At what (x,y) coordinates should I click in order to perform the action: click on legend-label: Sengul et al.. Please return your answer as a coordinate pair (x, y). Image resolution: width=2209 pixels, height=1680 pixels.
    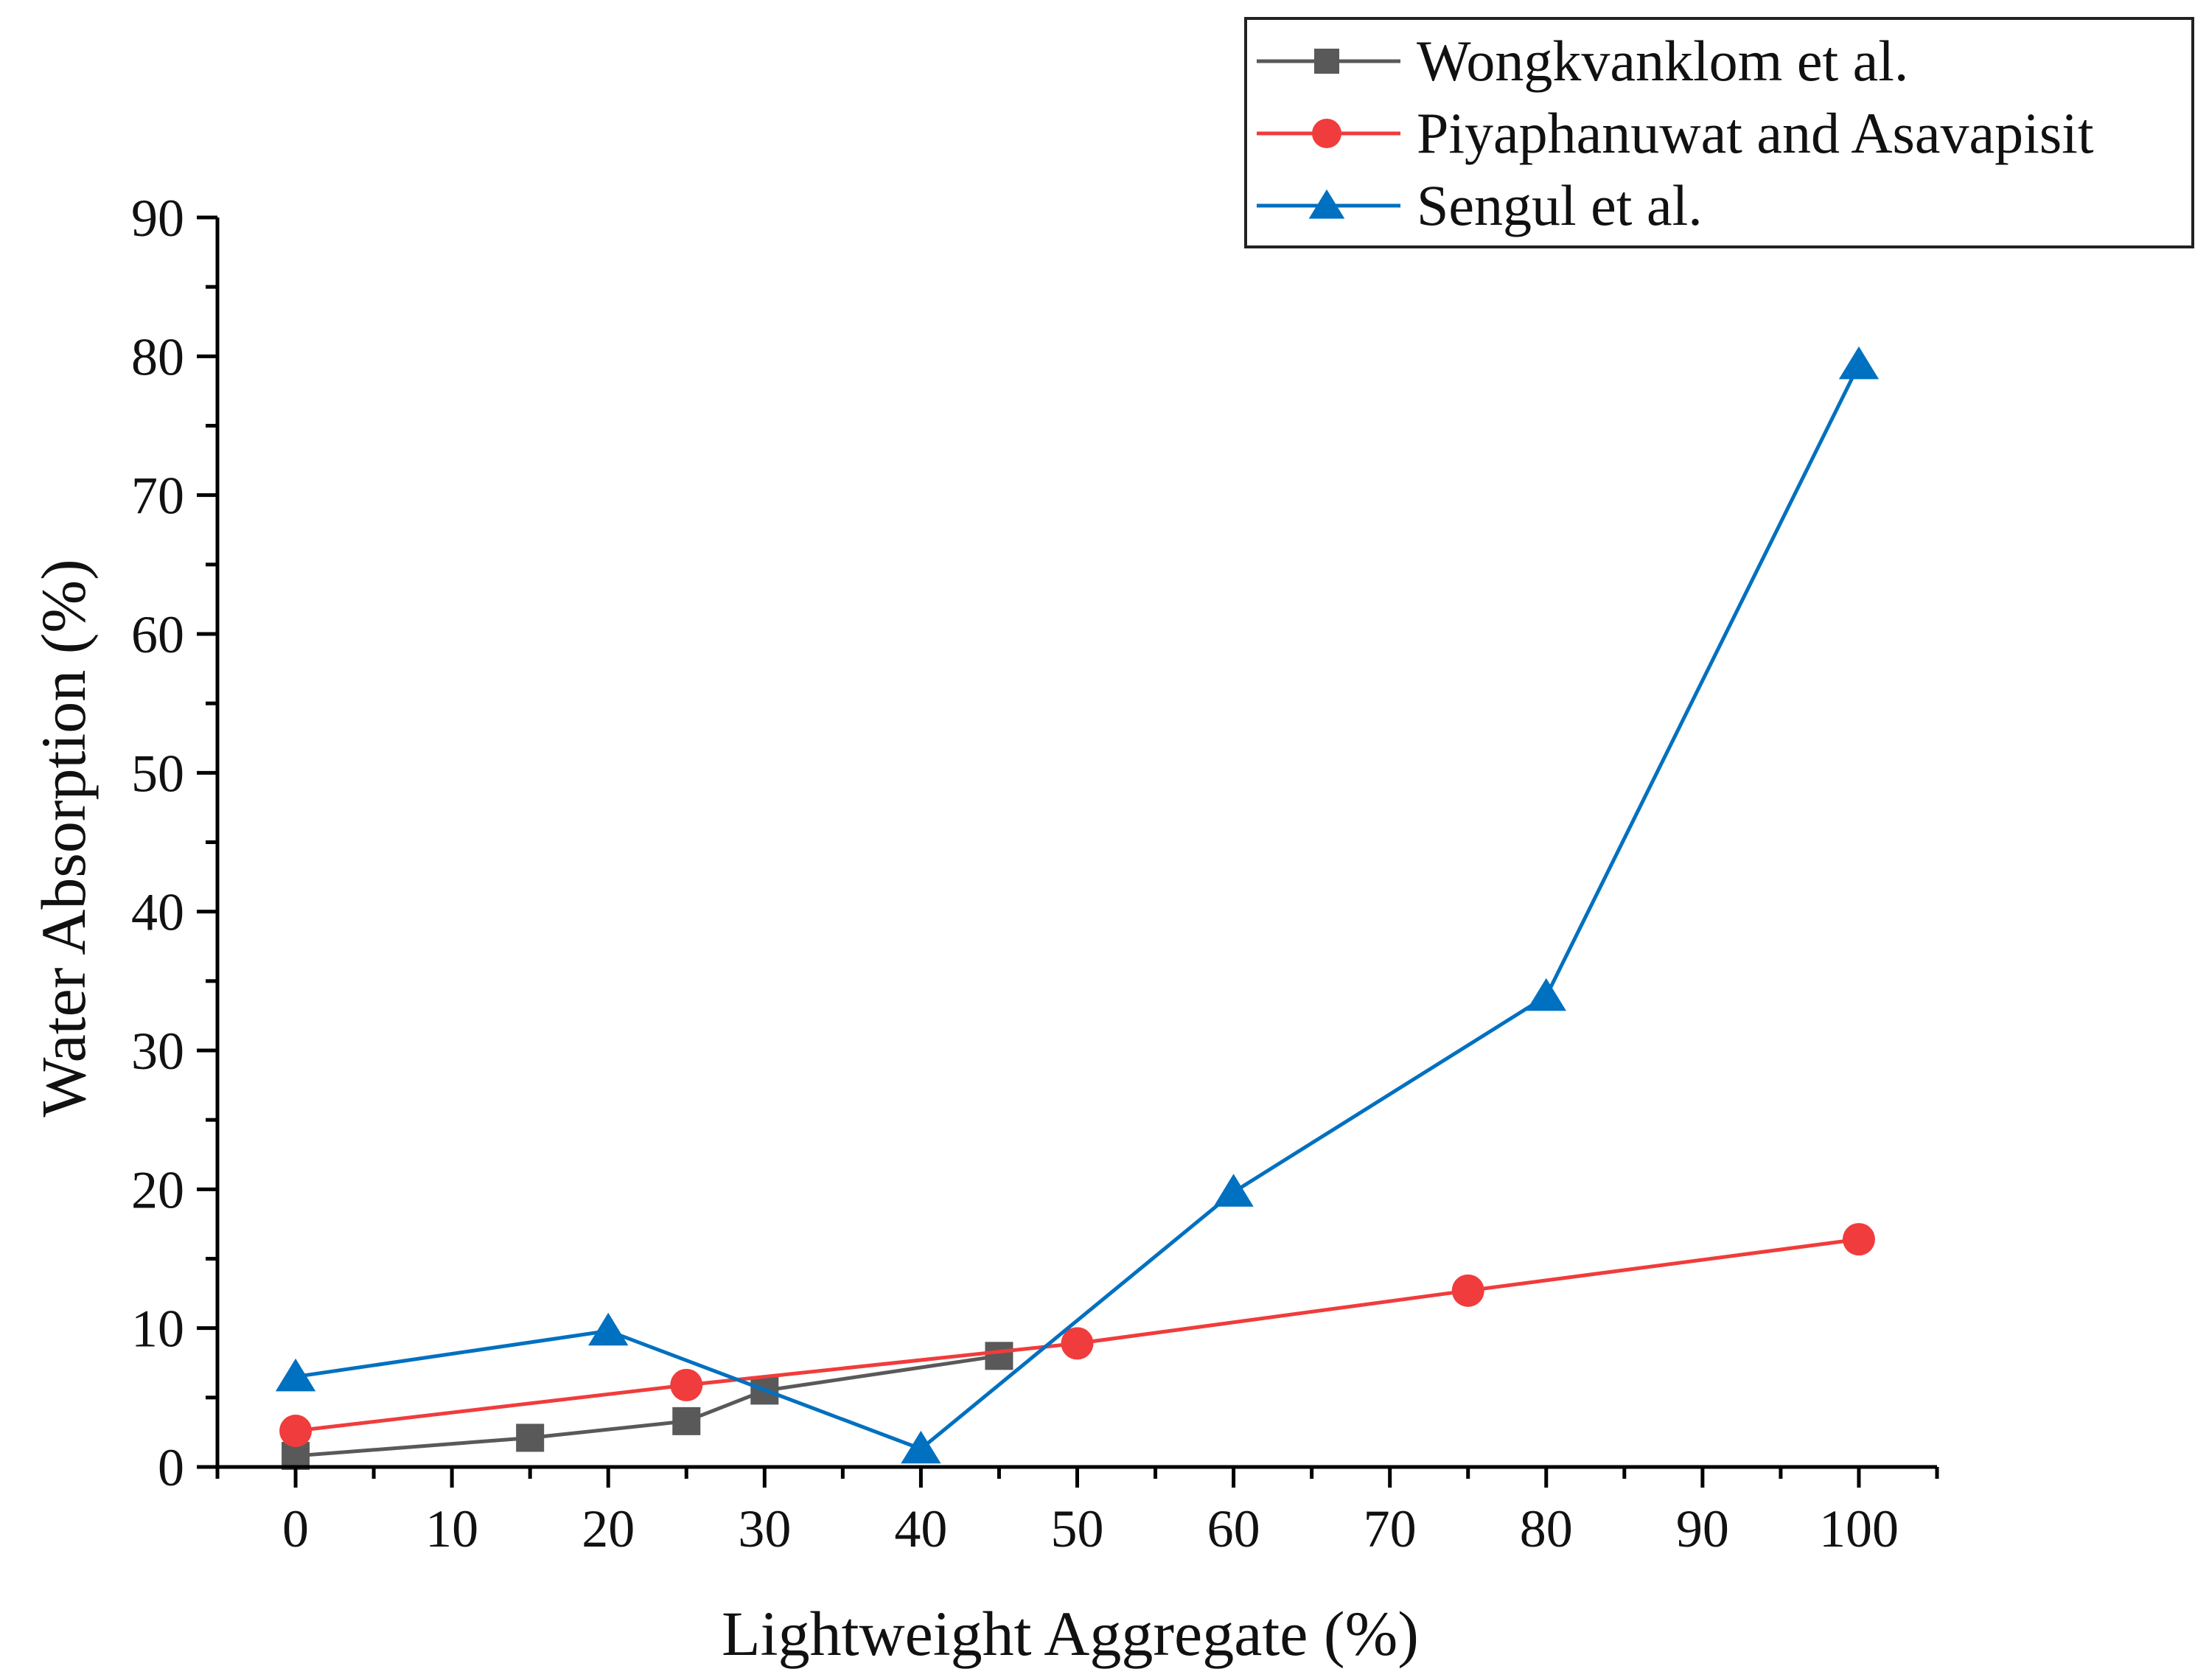
    Looking at the image, I should click on (1560, 205).